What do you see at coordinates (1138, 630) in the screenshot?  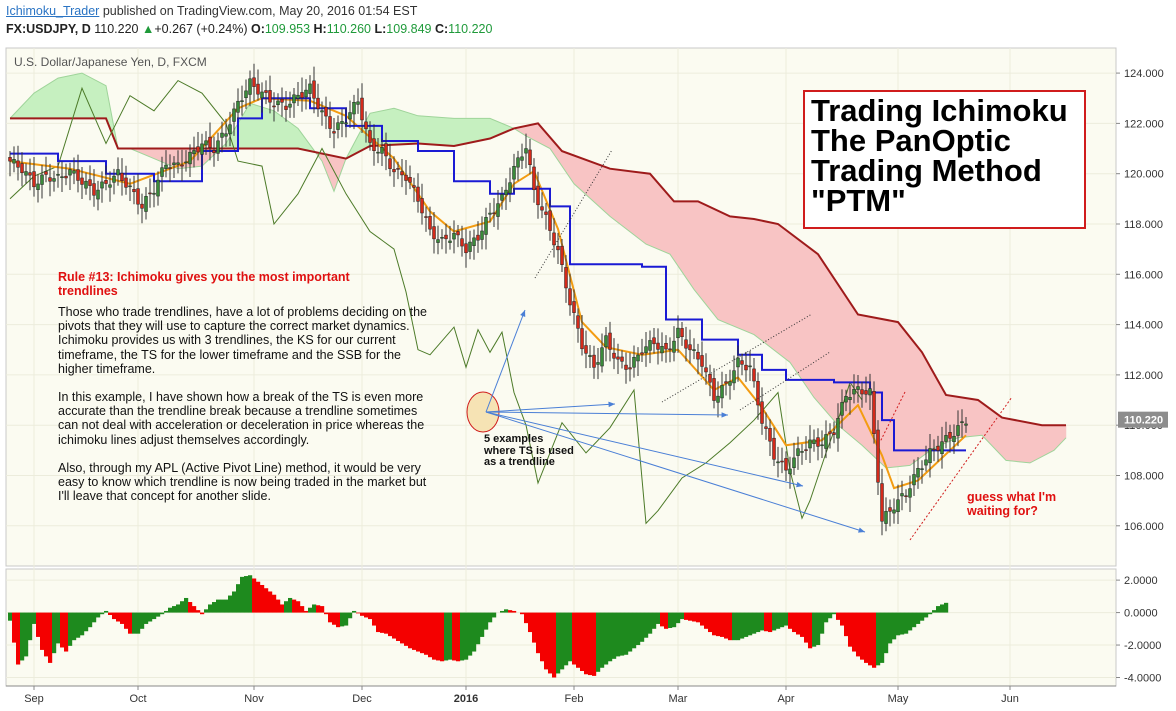 I see `oscillator-axis: 2.0000 0.0000 -2.0000 -4.0000` at bounding box center [1138, 630].